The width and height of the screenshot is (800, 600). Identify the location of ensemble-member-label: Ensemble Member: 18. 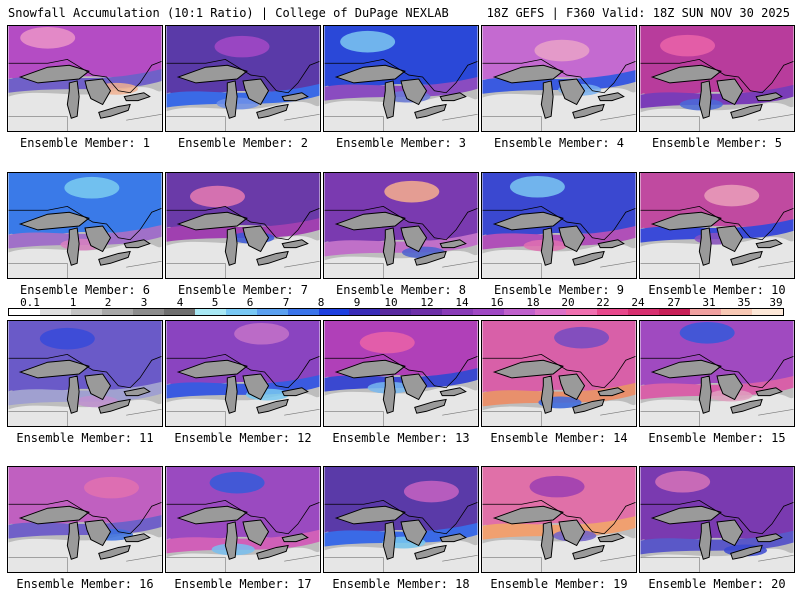
(401, 584).